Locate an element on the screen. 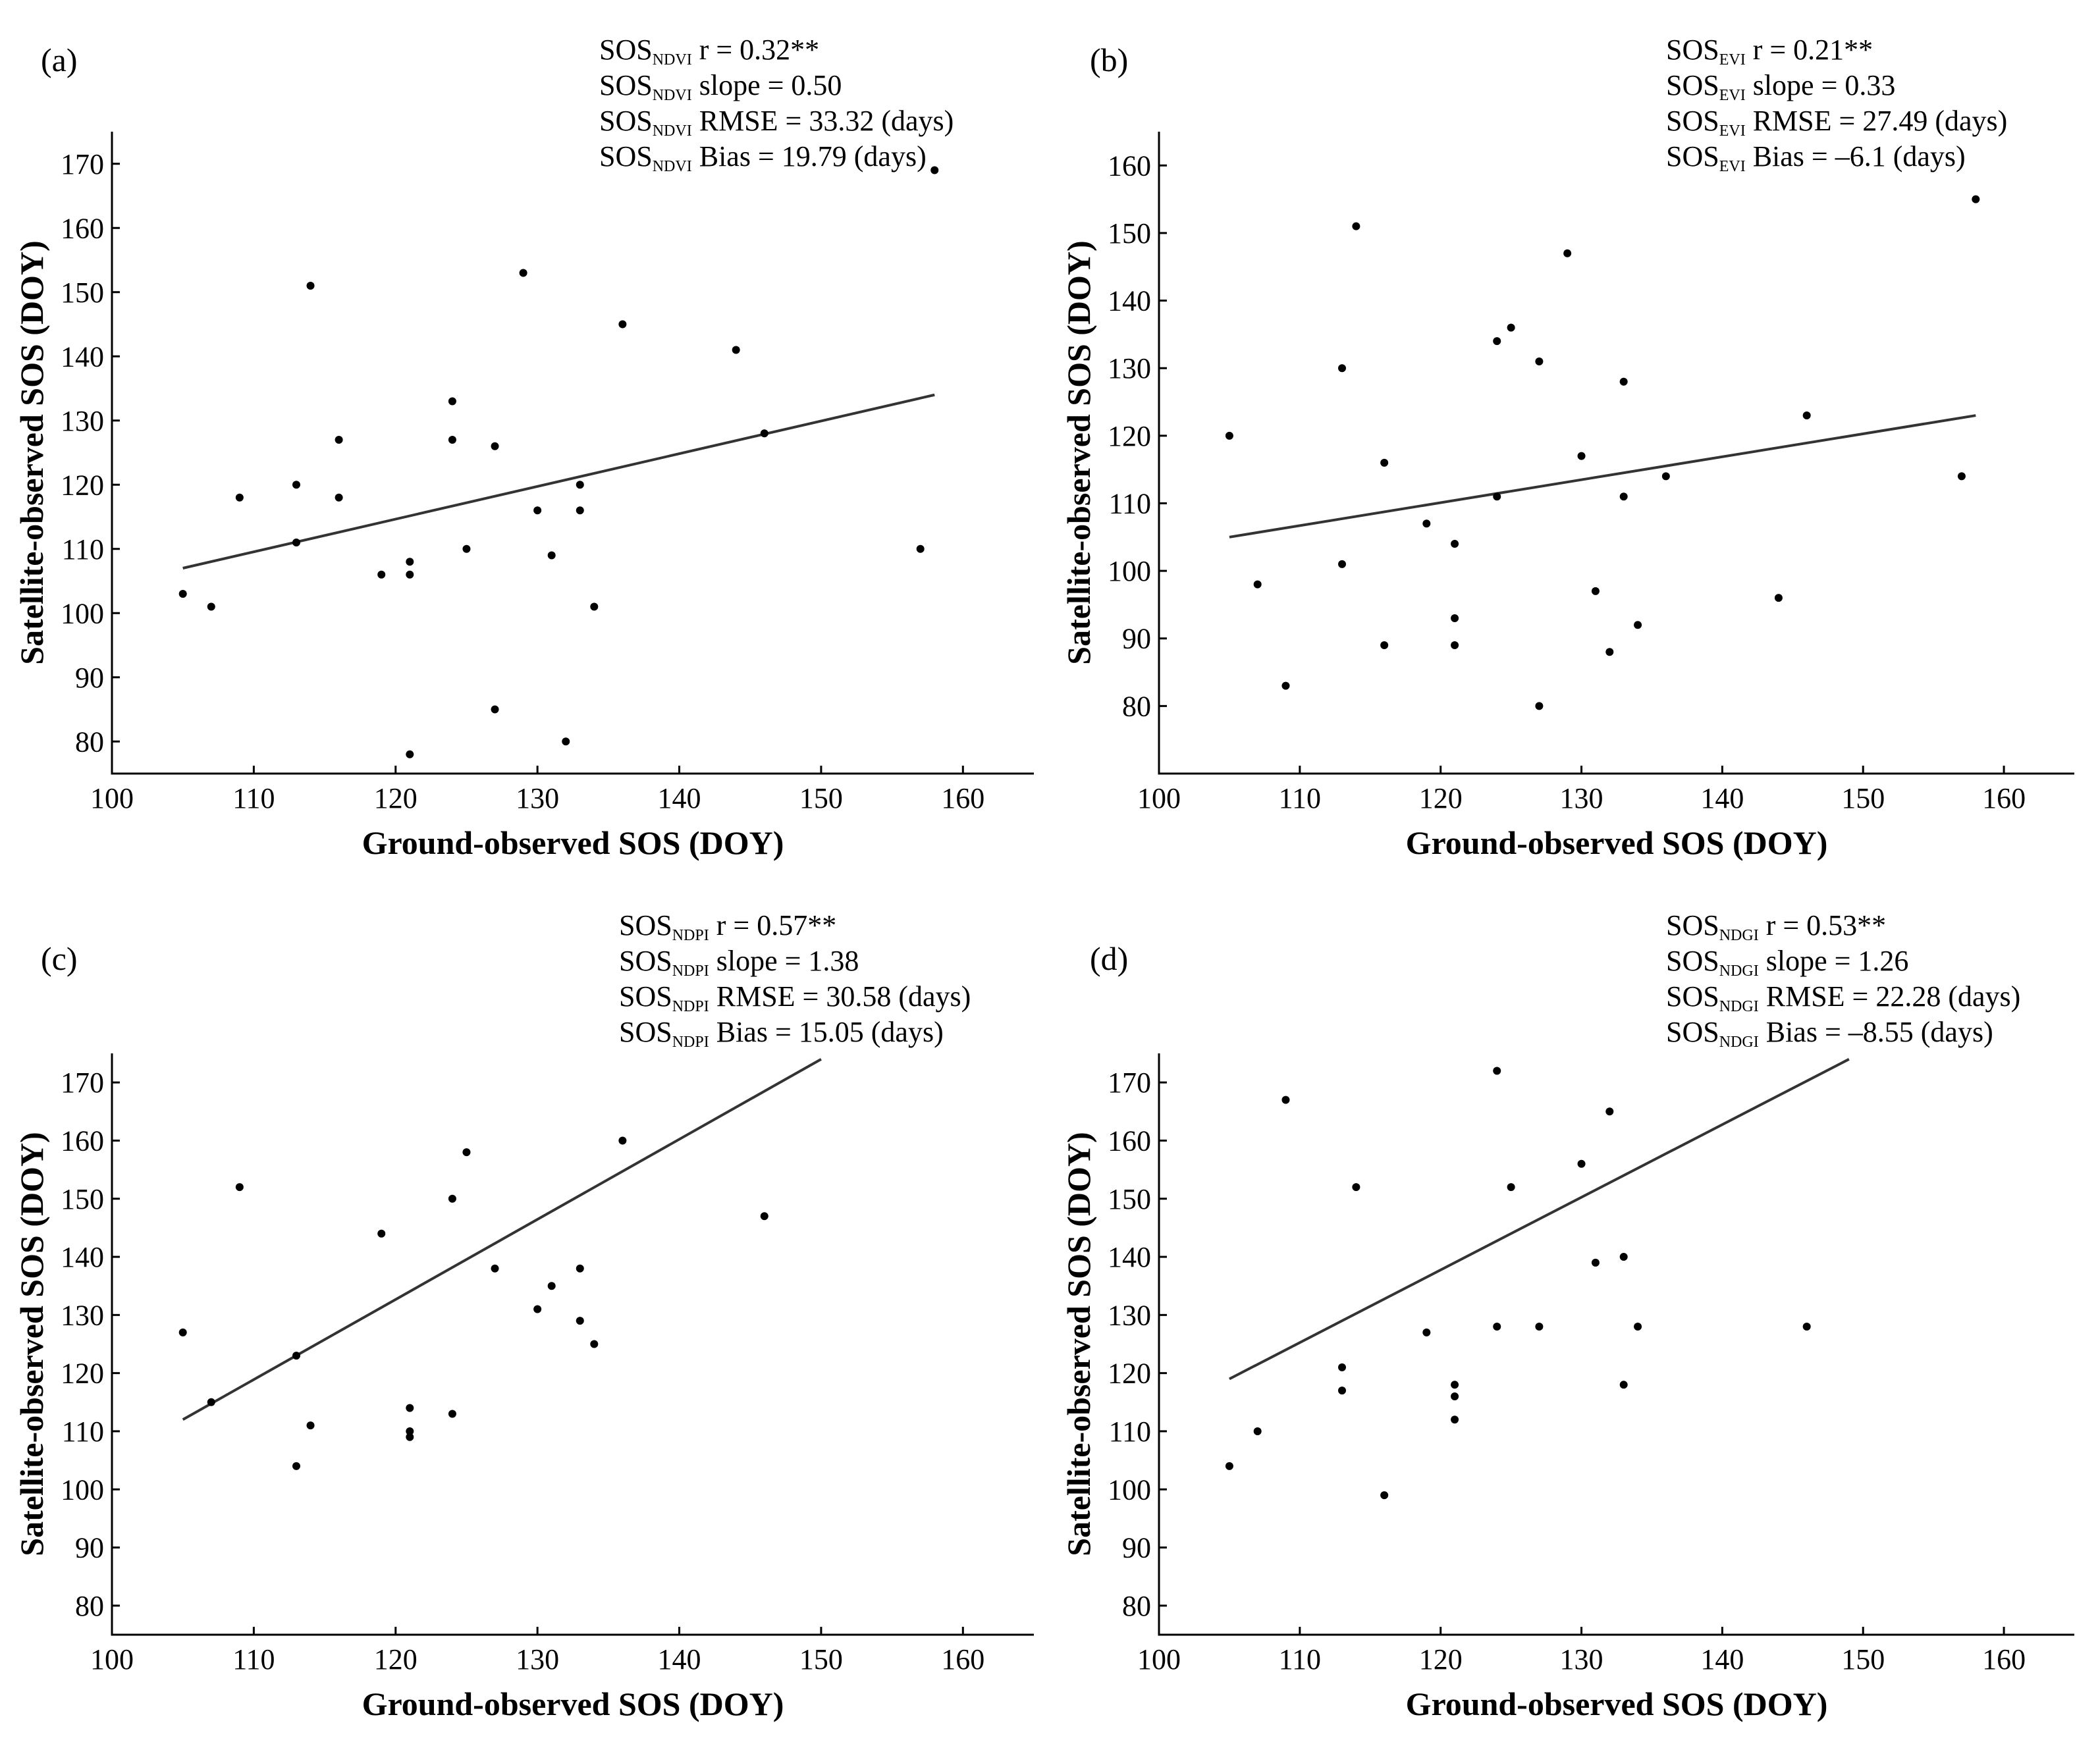 Image resolution: width=2100 pixels, height=1744 pixels. panel-label: (d) is located at coordinates (1109, 958).